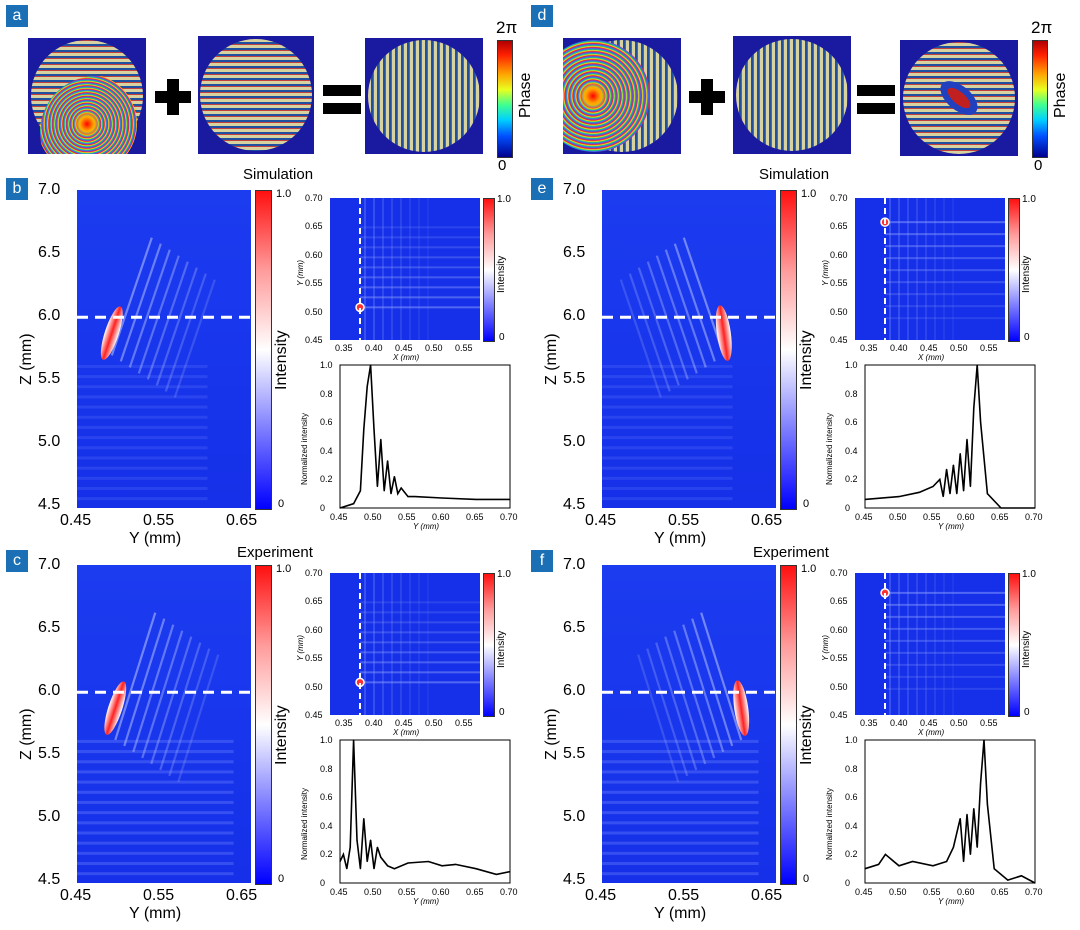  What do you see at coordinates (323, 883) in the screenshot?
I see `y-tick-label: 0` at bounding box center [323, 883].